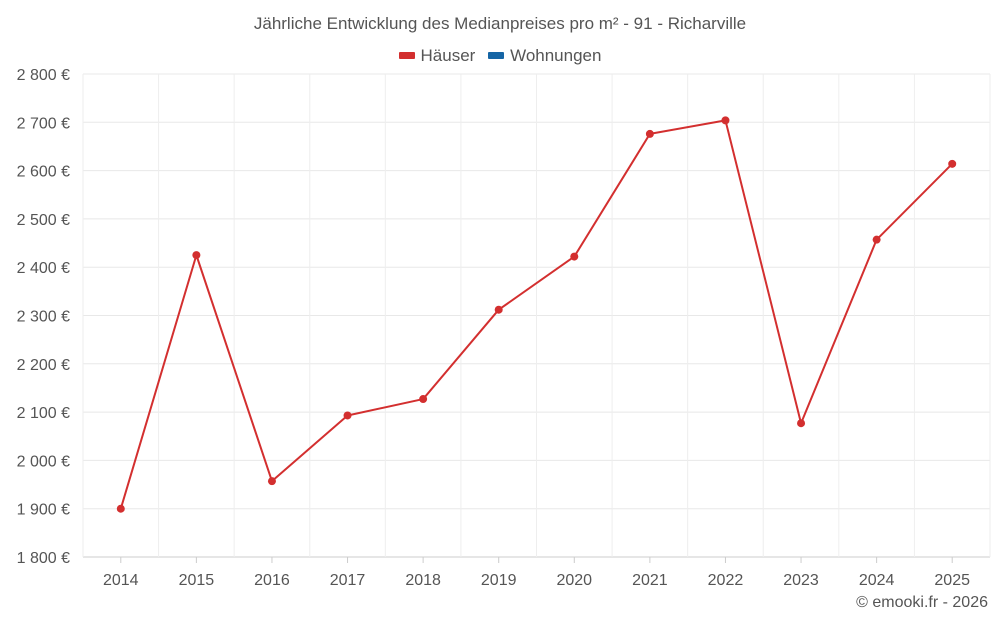 This screenshot has height=625, width=1000. I want to click on y-tick-label: 2 000 €, so click(43, 461).